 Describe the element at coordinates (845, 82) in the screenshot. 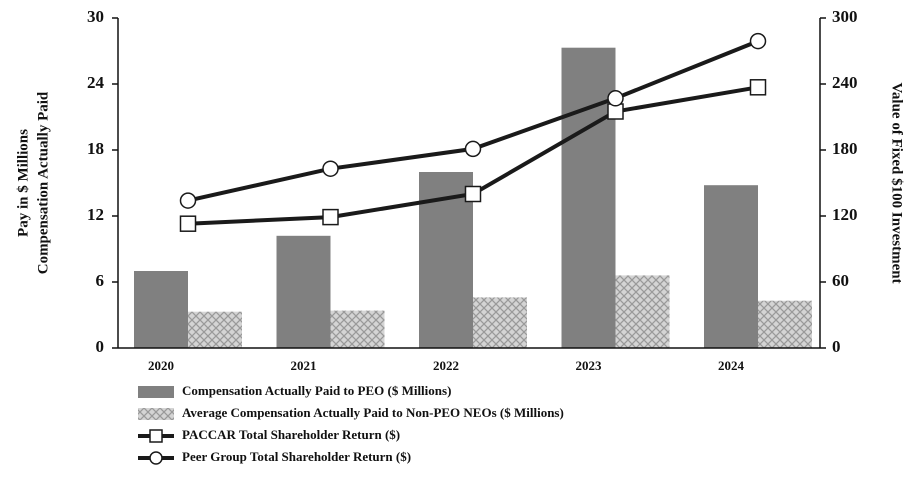

I see `y2-tick-label: 240` at that location.